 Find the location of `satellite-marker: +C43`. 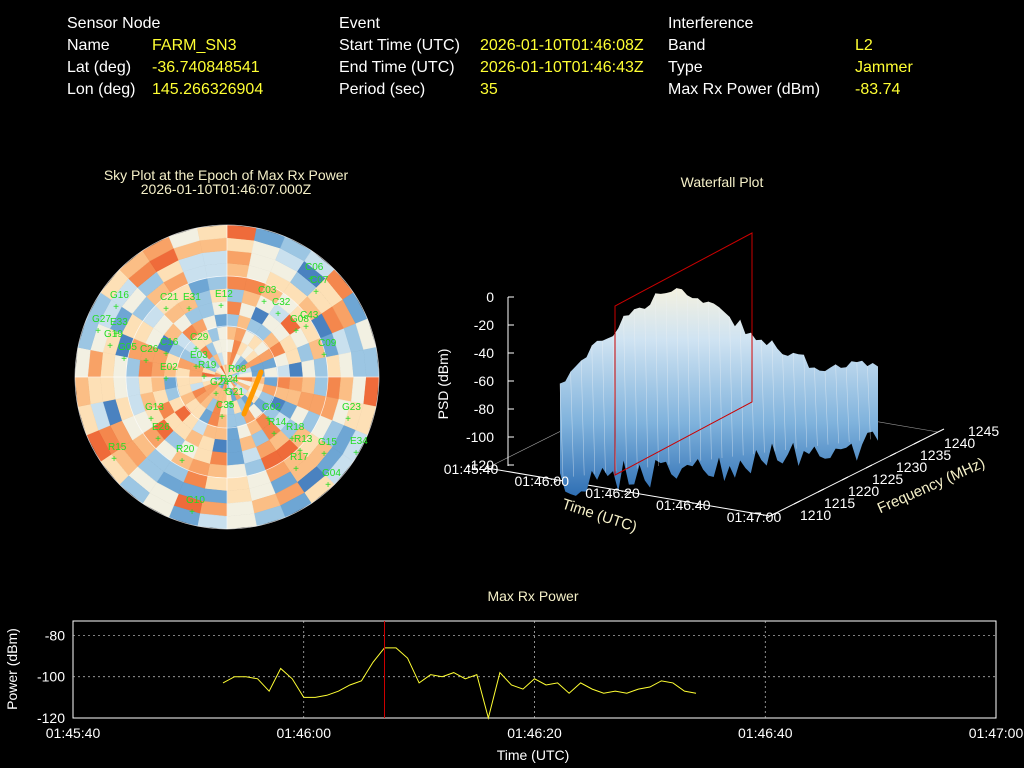

satellite-marker: +C43 is located at coordinates (309, 321).